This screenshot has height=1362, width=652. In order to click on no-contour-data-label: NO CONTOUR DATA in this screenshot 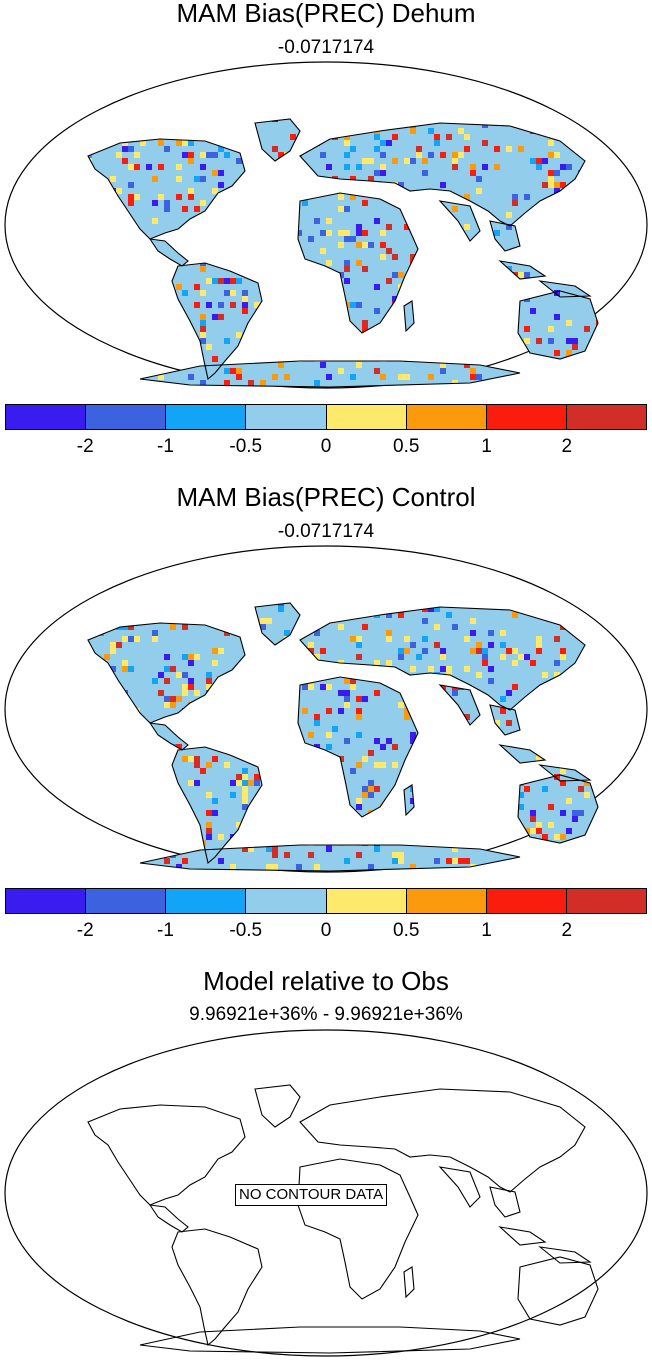, I will do `click(311, 1195)`.